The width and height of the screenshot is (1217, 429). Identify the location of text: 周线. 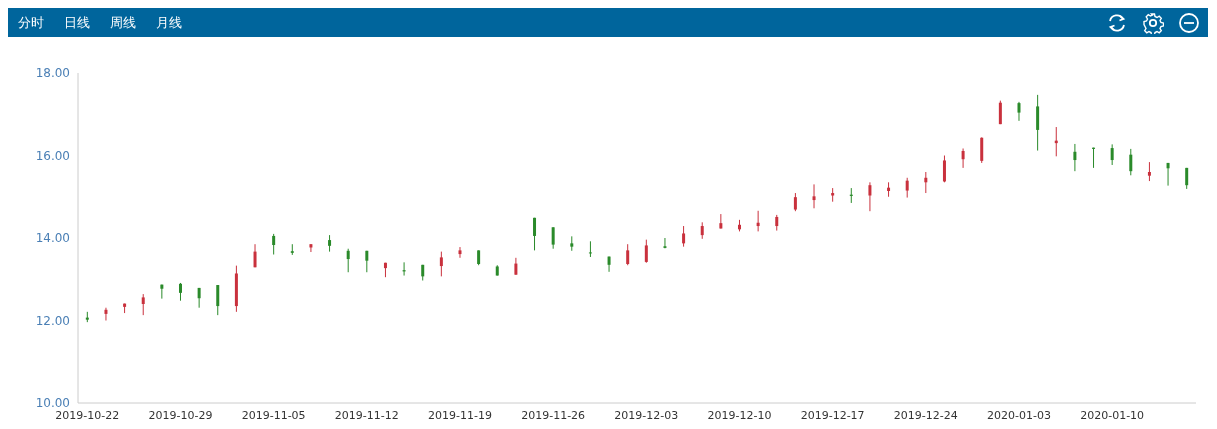
(123, 23).